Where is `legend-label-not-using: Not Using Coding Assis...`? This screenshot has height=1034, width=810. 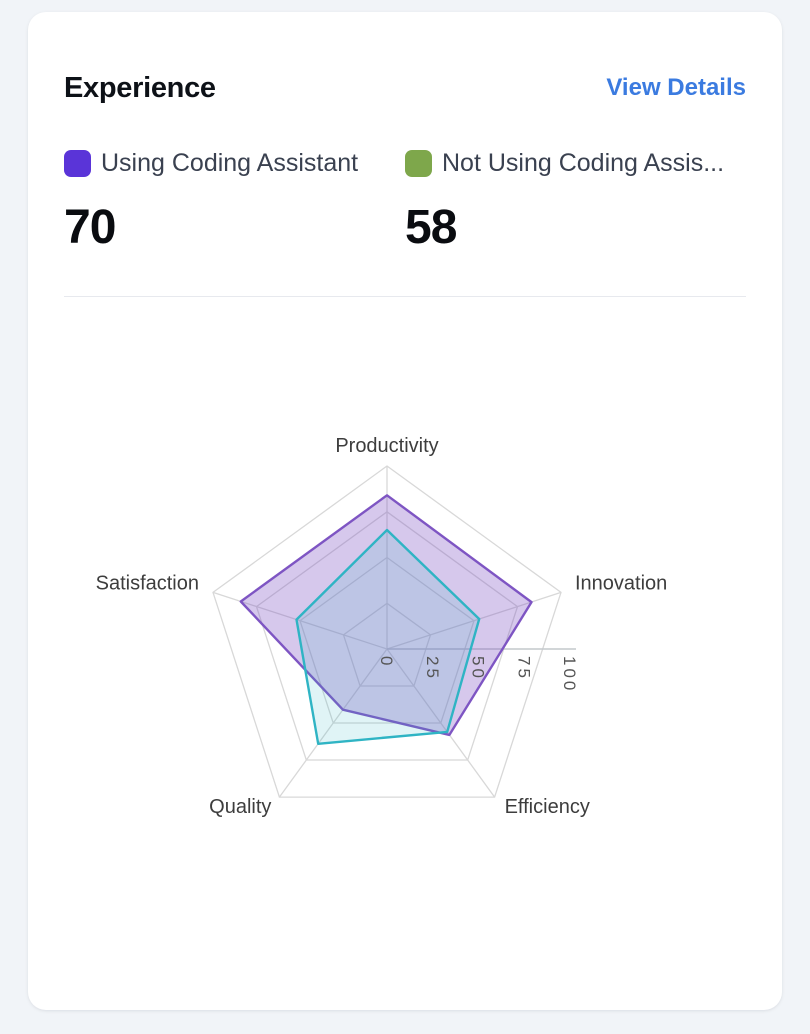
legend-label-not-using: Not Using Coding Assis... is located at coordinates (583, 162).